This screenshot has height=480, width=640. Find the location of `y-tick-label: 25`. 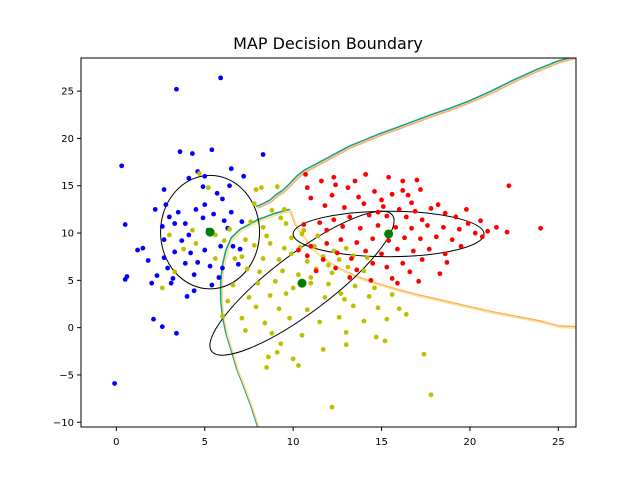

y-tick-label: 25 is located at coordinates (67, 92).